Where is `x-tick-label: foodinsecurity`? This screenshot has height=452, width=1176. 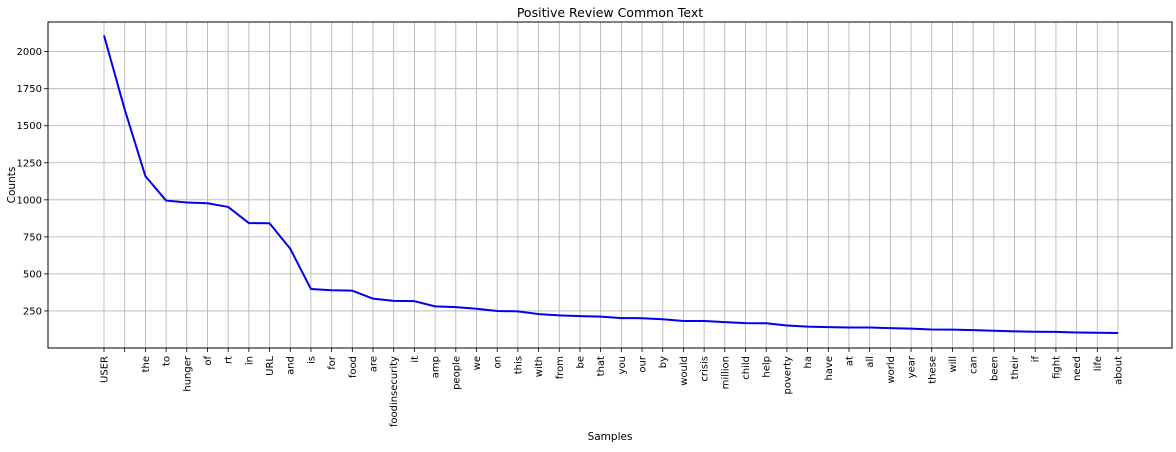
x-tick-label: foodinsecurity is located at coordinates (394, 391).